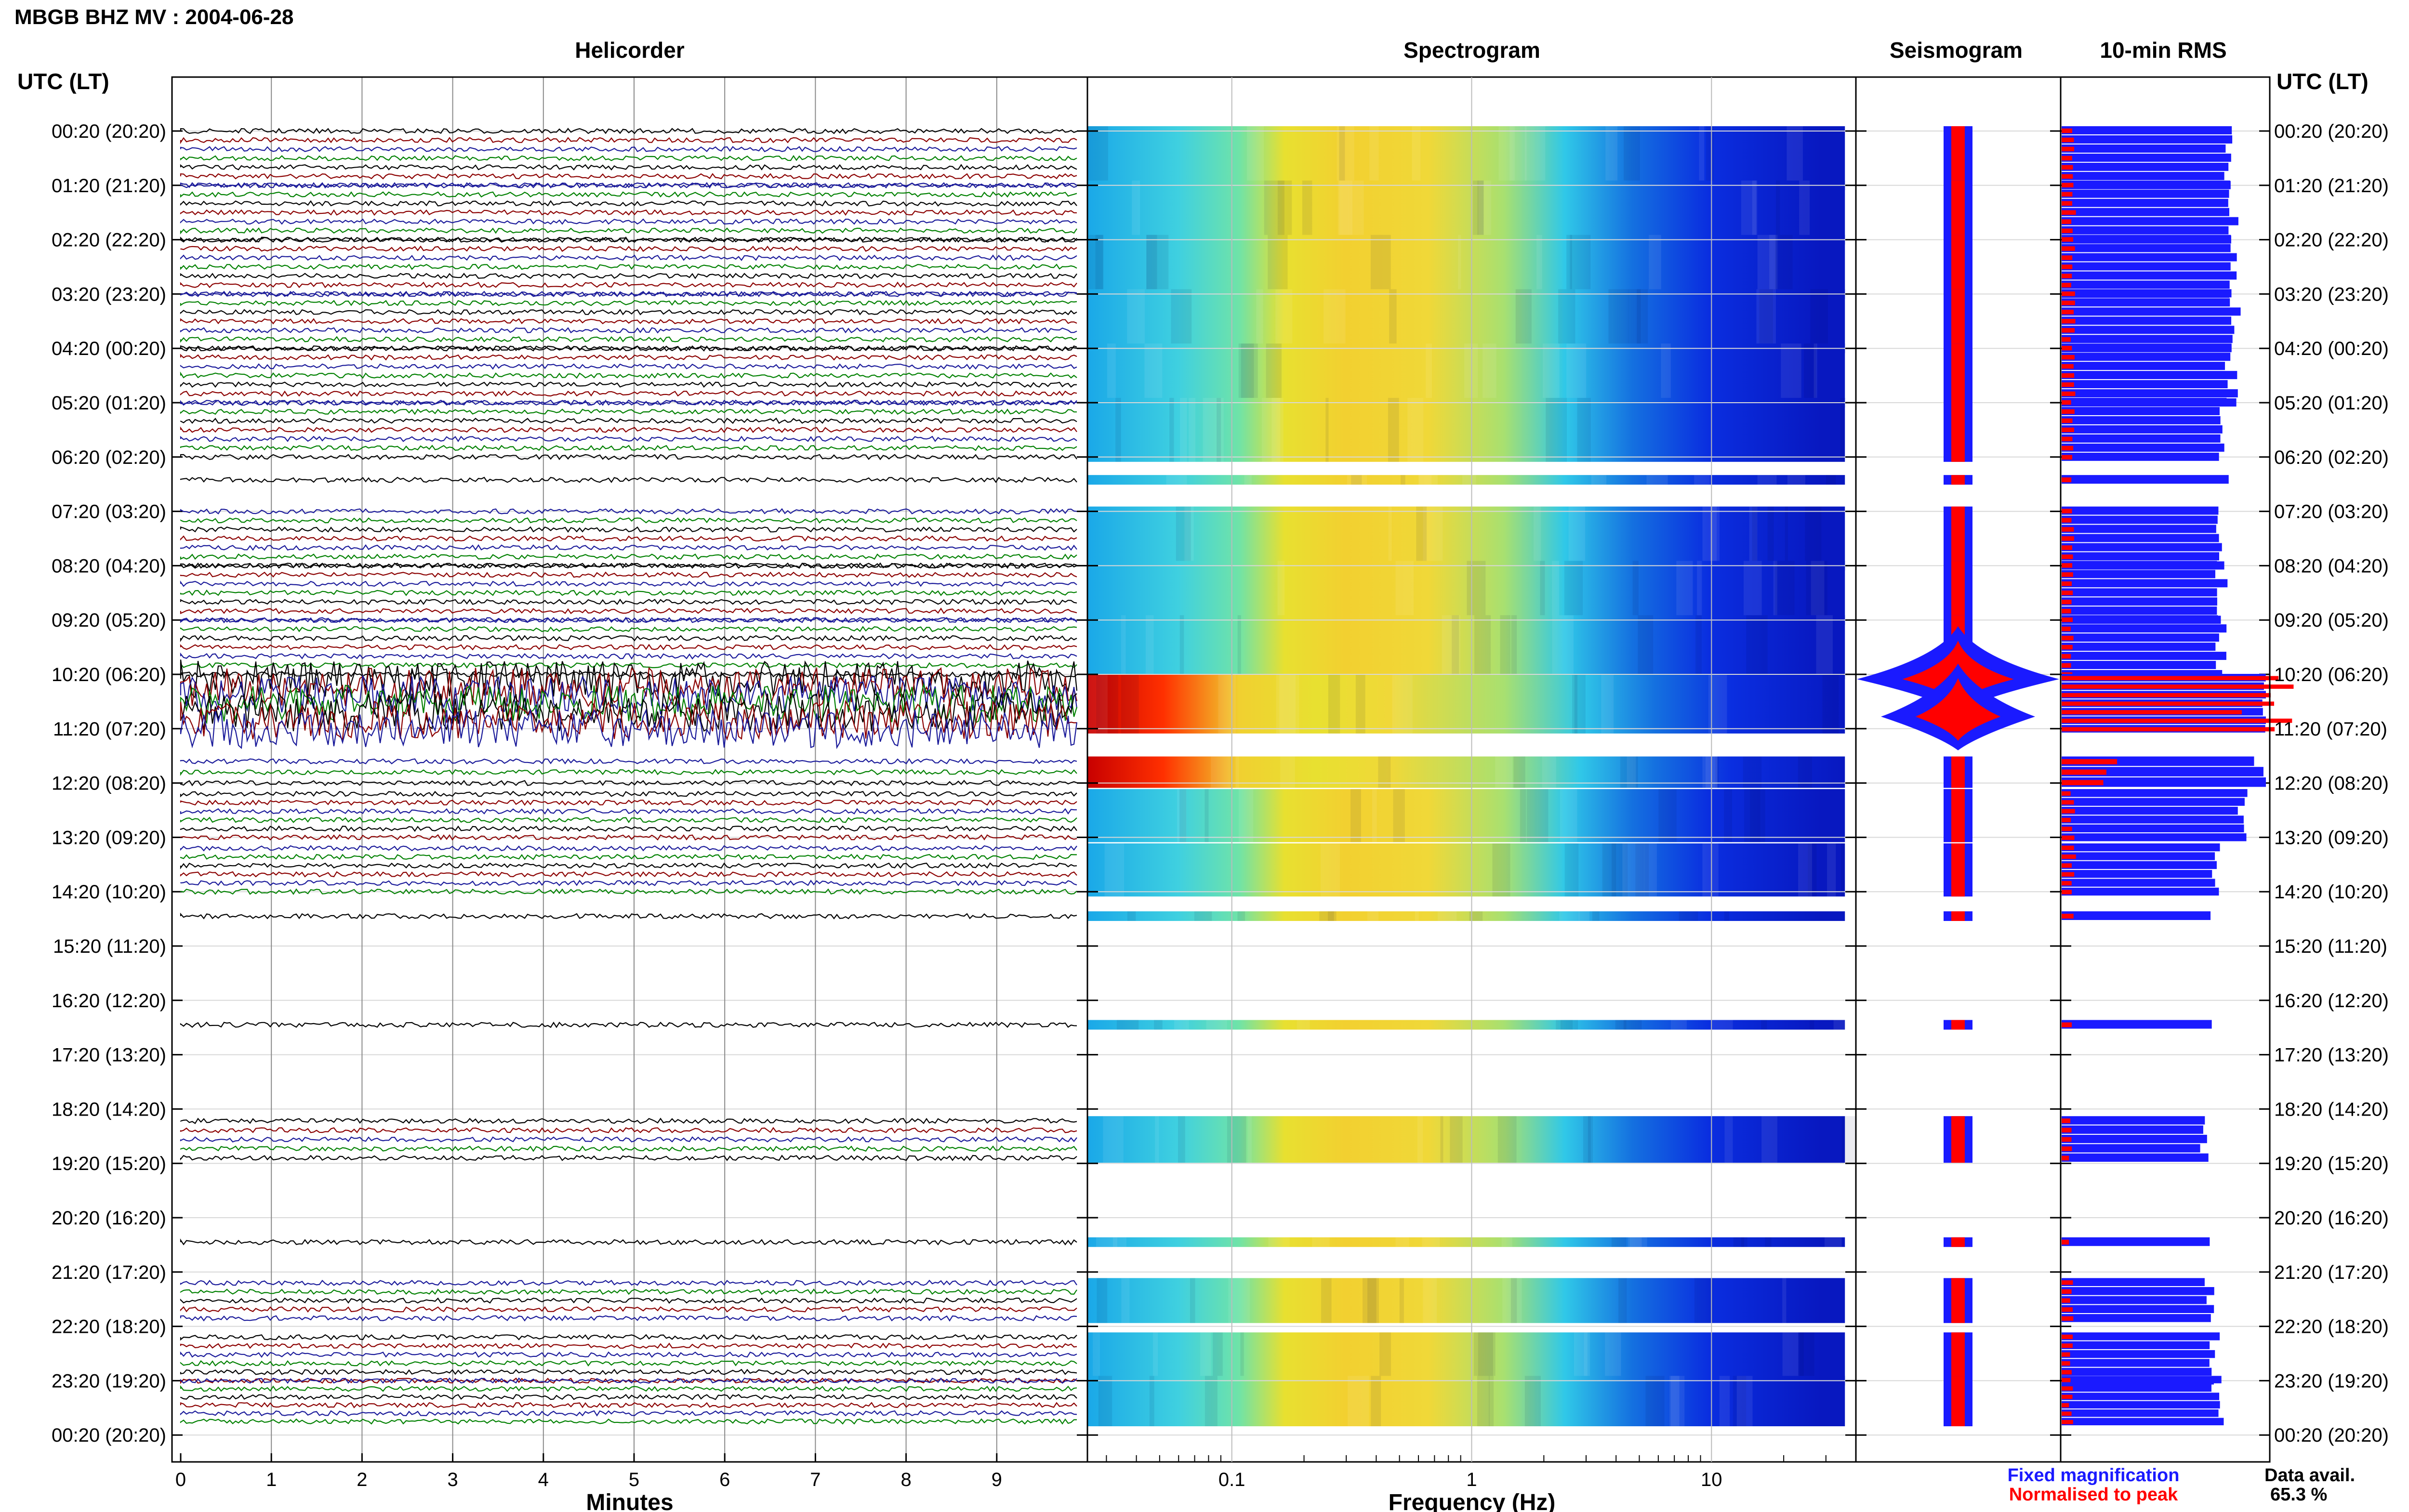 This screenshot has width=2409, height=1512. Describe the element at coordinates (2093, 1495) in the screenshot. I see `legend-normalised-to-peak: Normalised to peak` at that location.